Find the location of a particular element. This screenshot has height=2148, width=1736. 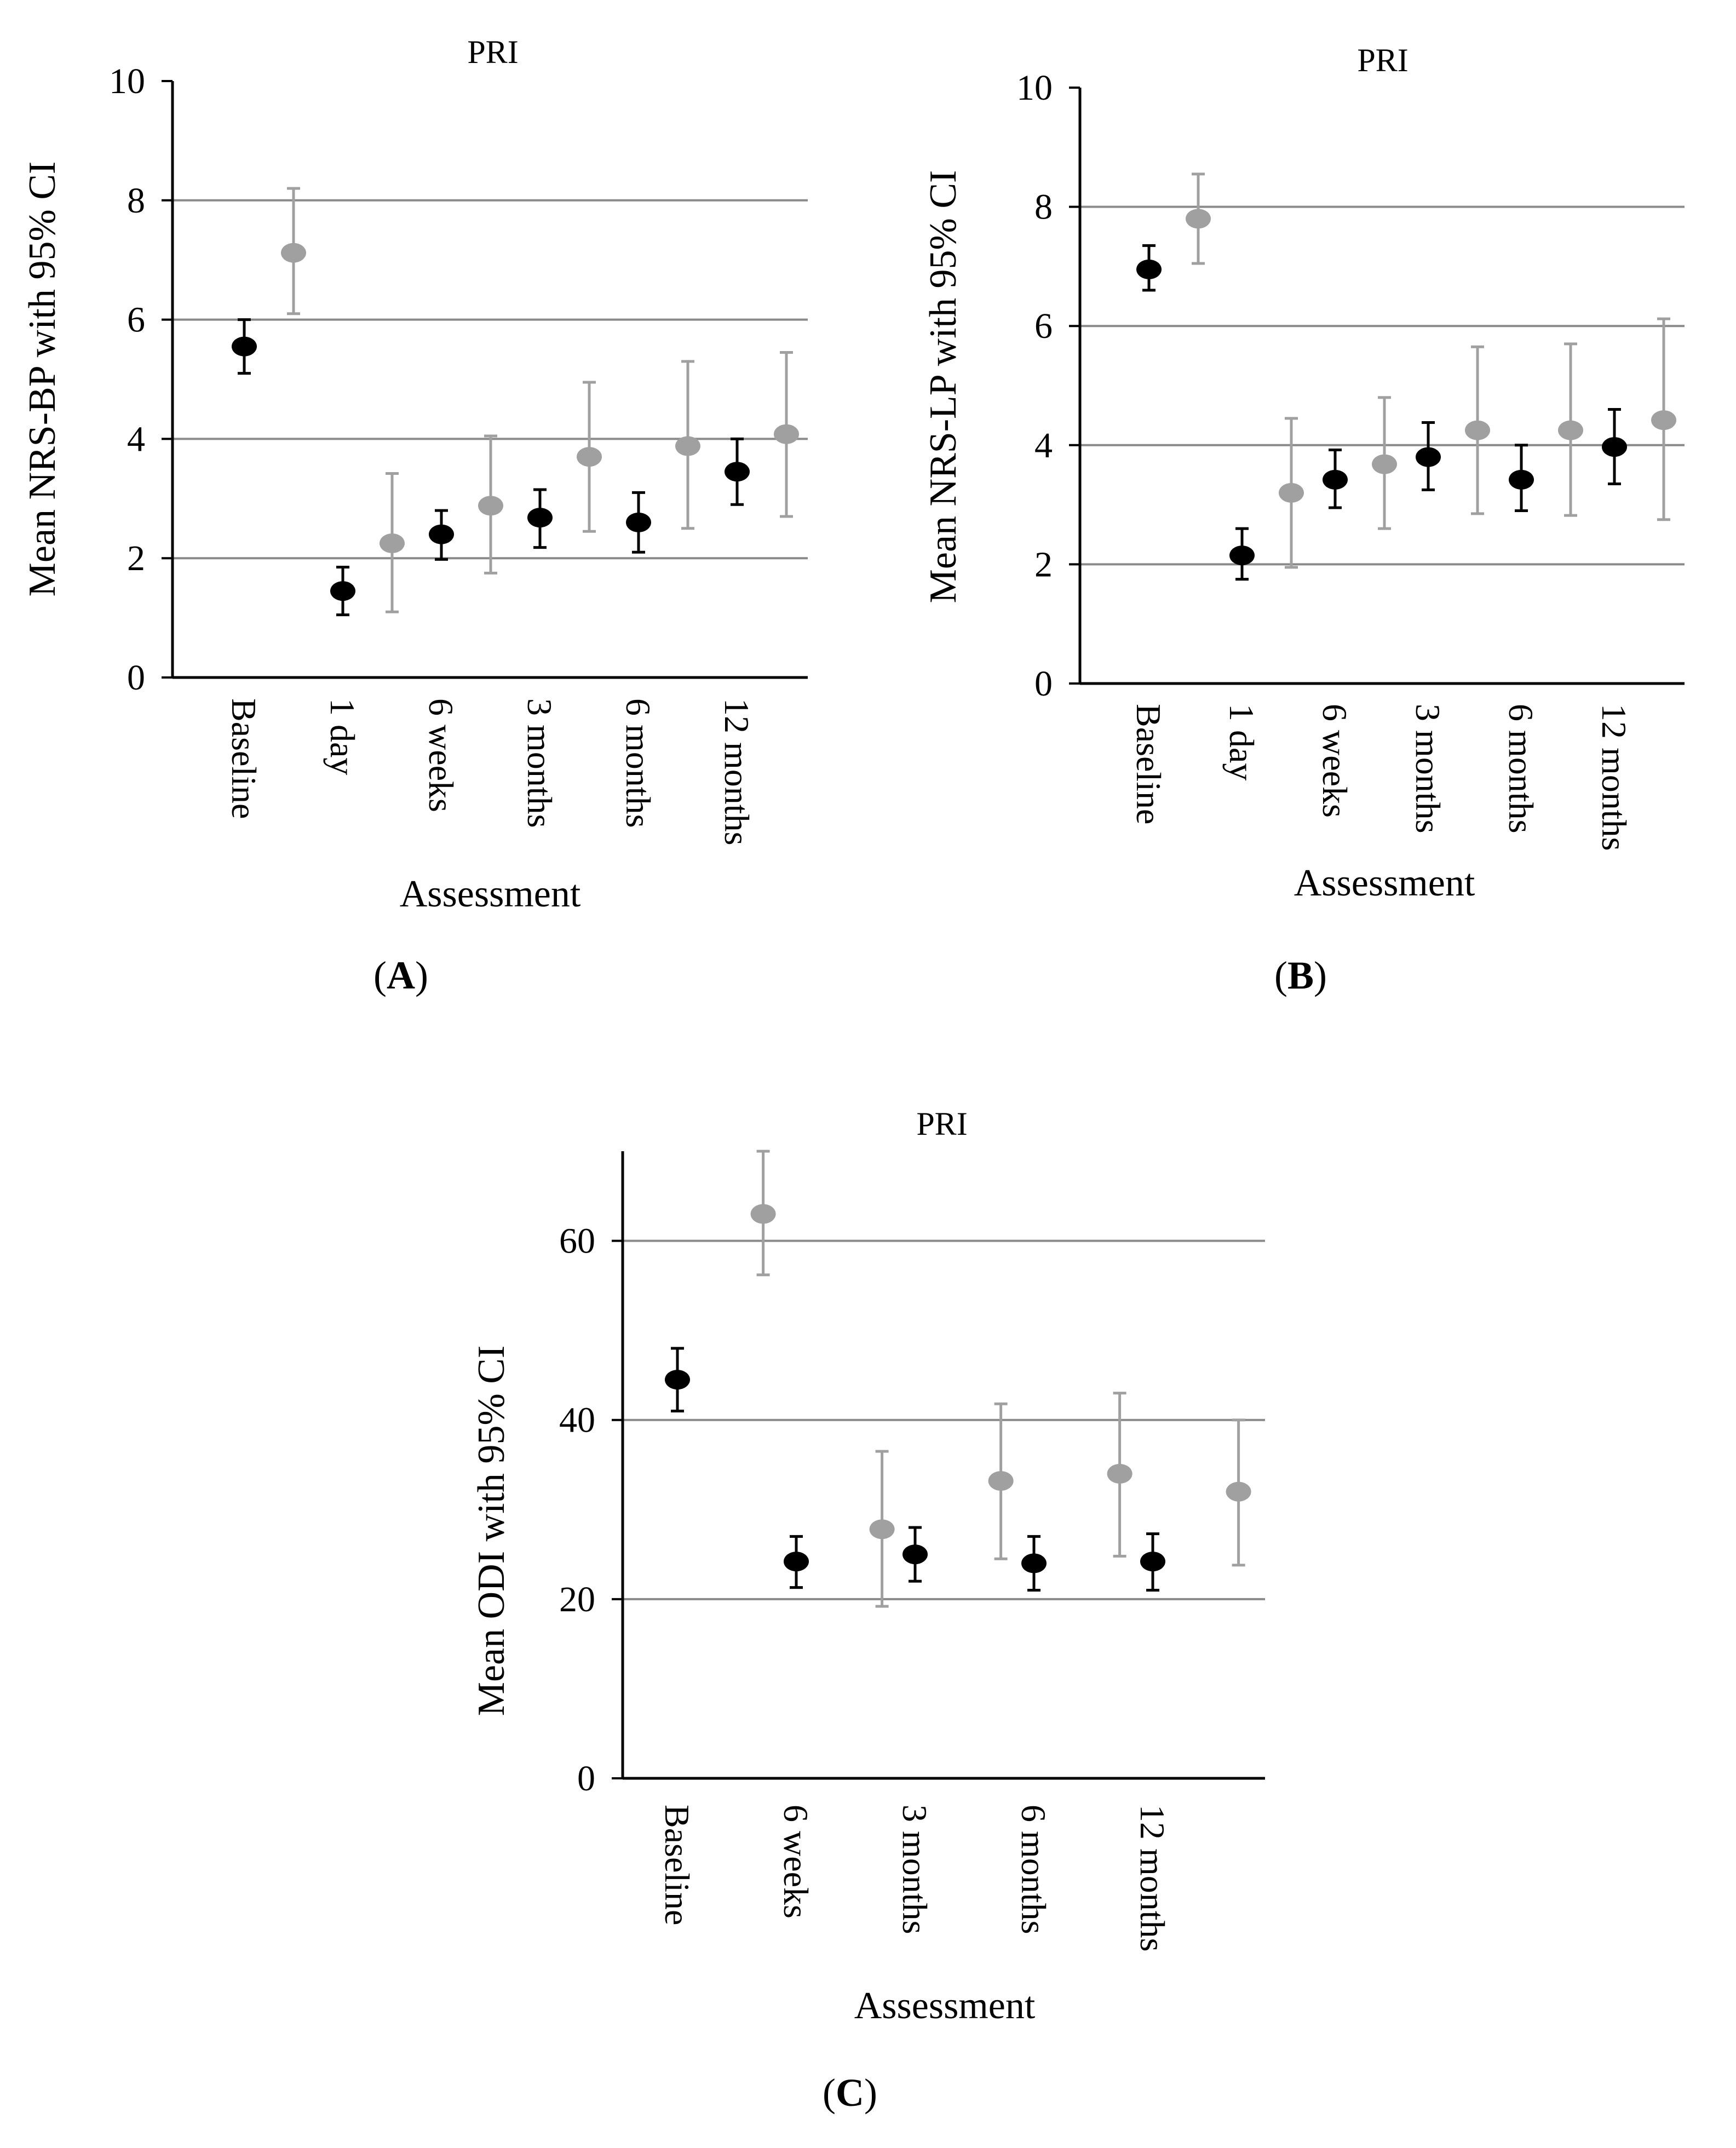

y-tick-label: 20 is located at coordinates (577, 1599).